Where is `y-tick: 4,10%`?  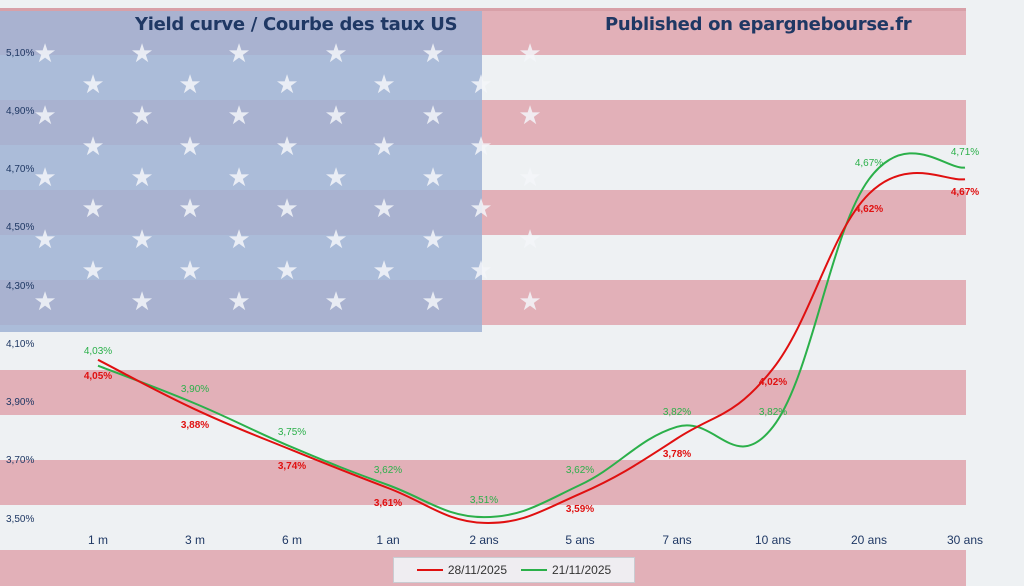 y-tick: 4,10% is located at coordinates (20, 344).